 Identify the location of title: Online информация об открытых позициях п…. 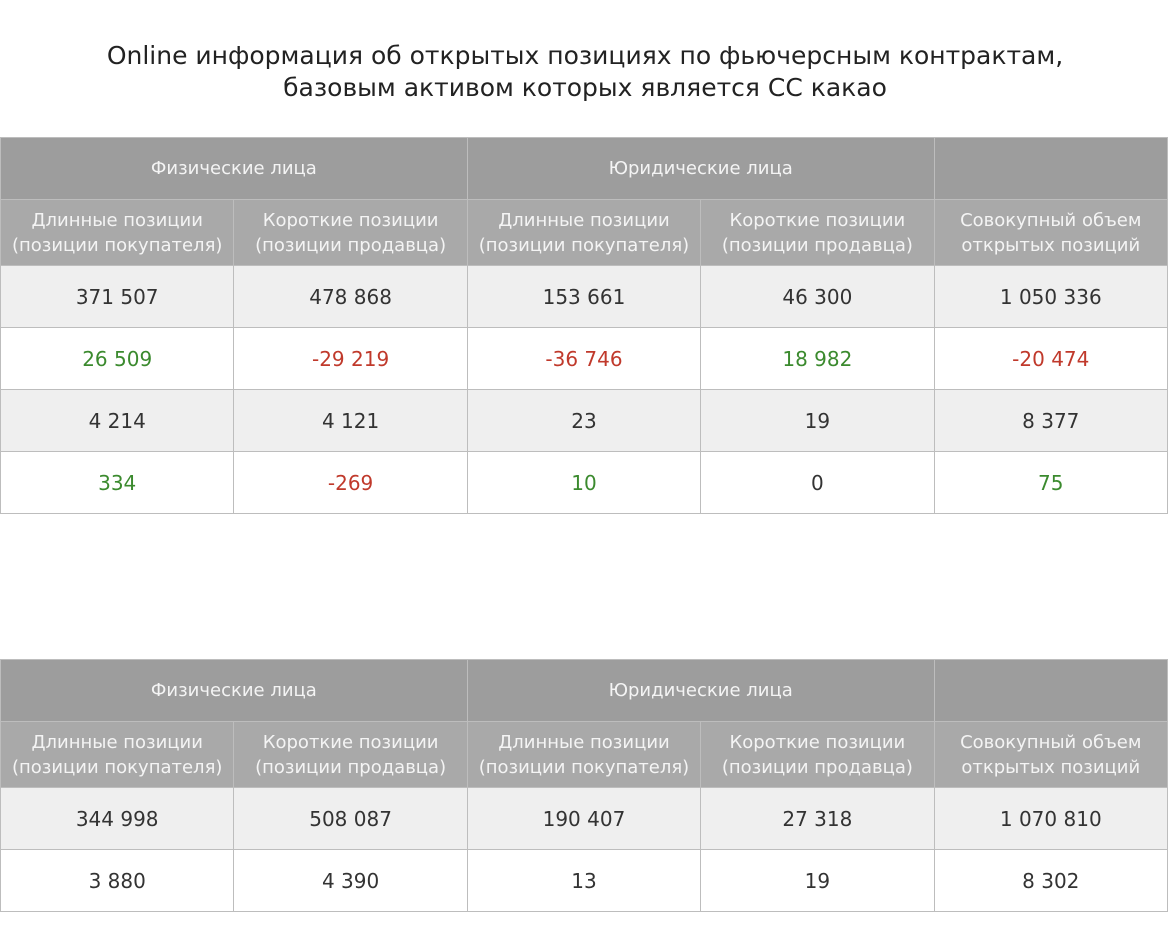
(585, 72).